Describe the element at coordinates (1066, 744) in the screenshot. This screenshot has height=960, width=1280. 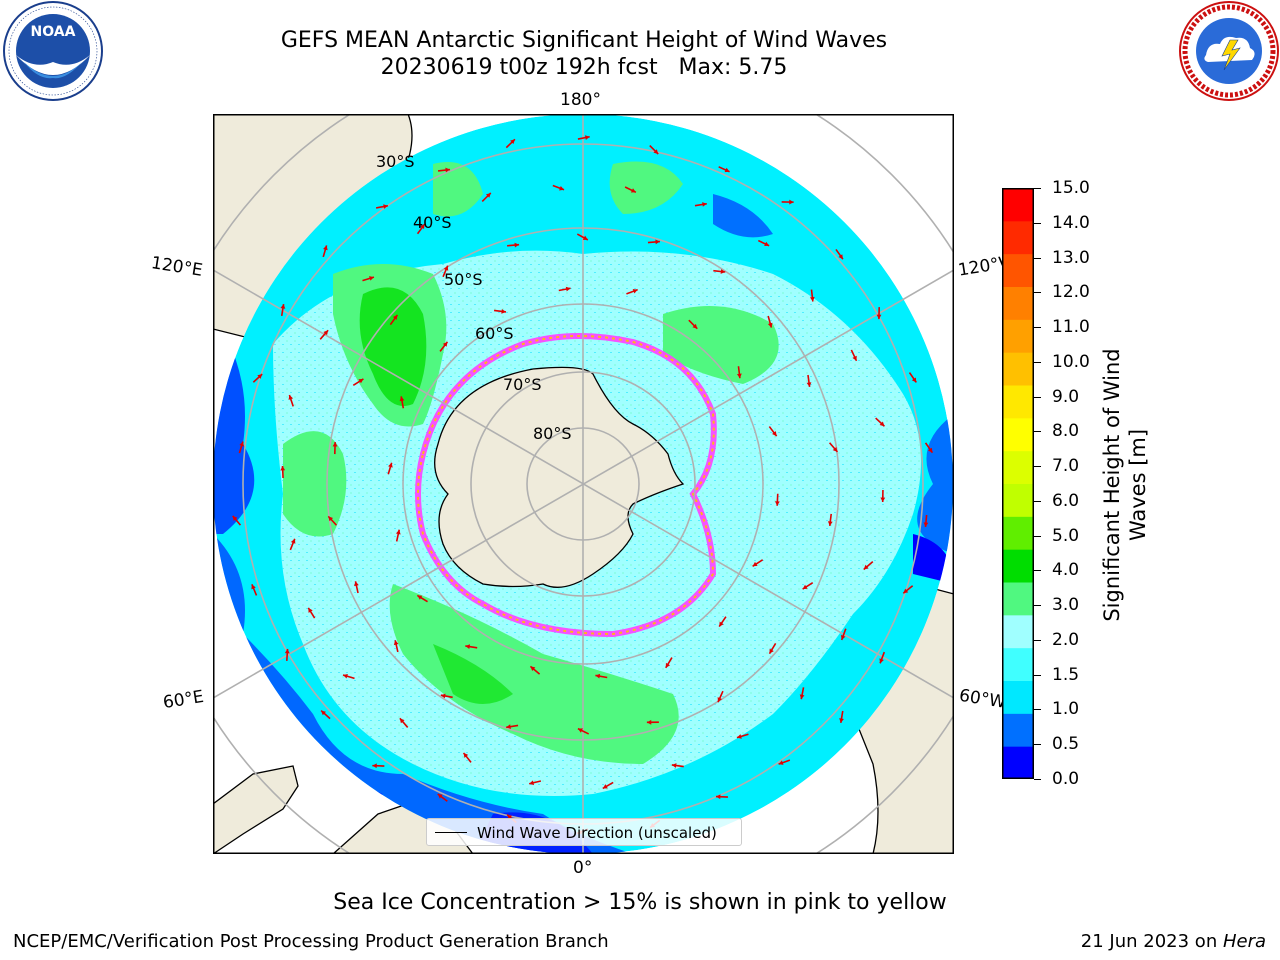
I see `colorbar-tick-label: 0.5` at that location.